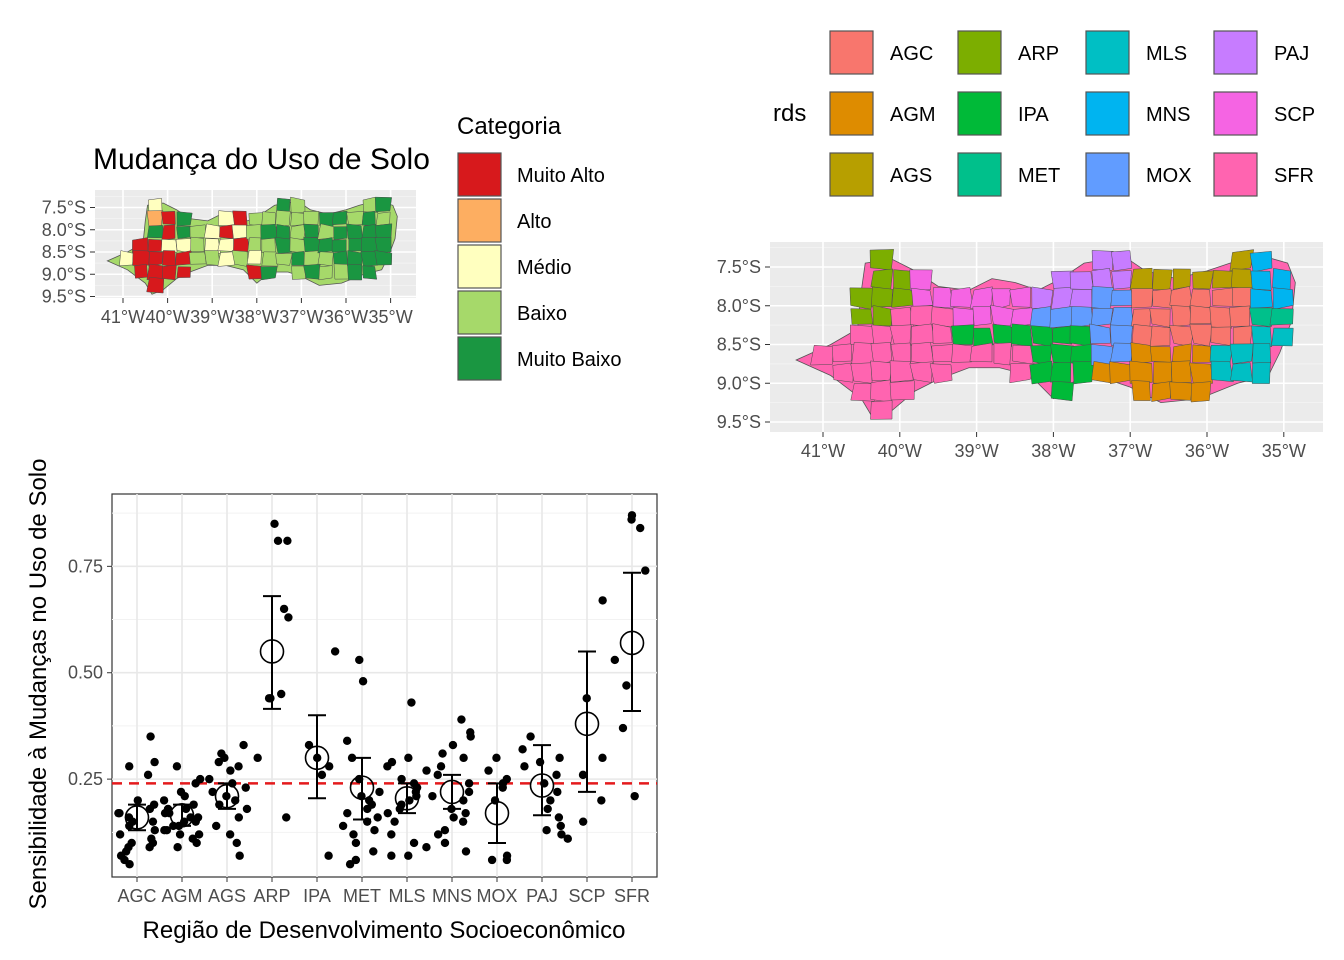 Image resolution: width=1344 pixels, height=960 pixels. Describe the element at coordinates (68, 252) in the screenshot. I see `map1-lat-ticks: 7.5°S8.0°S8.5°S9.0°S 9.5°S` at that location.